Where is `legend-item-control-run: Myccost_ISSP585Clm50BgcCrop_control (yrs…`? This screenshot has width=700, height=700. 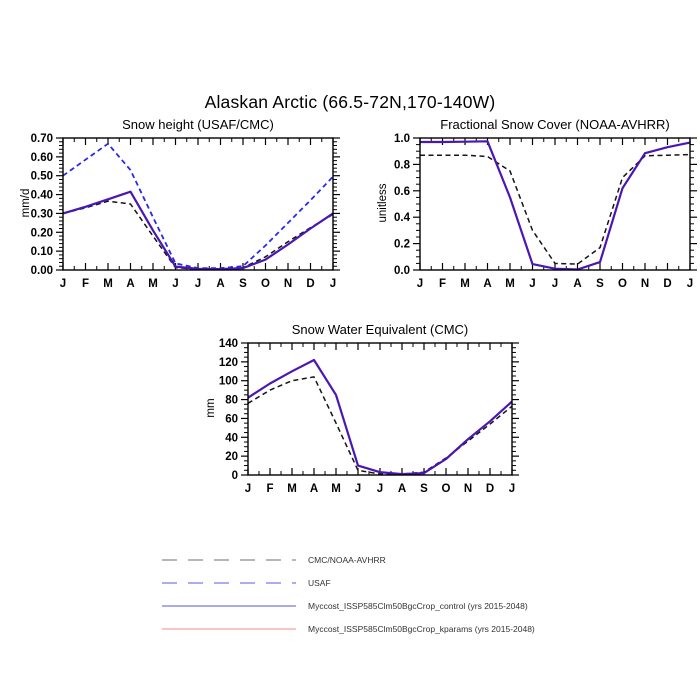
legend-item-control-run: Myccost_ISSP585Clm50BgcCrop_control (yrs… is located at coordinates (370, 605).